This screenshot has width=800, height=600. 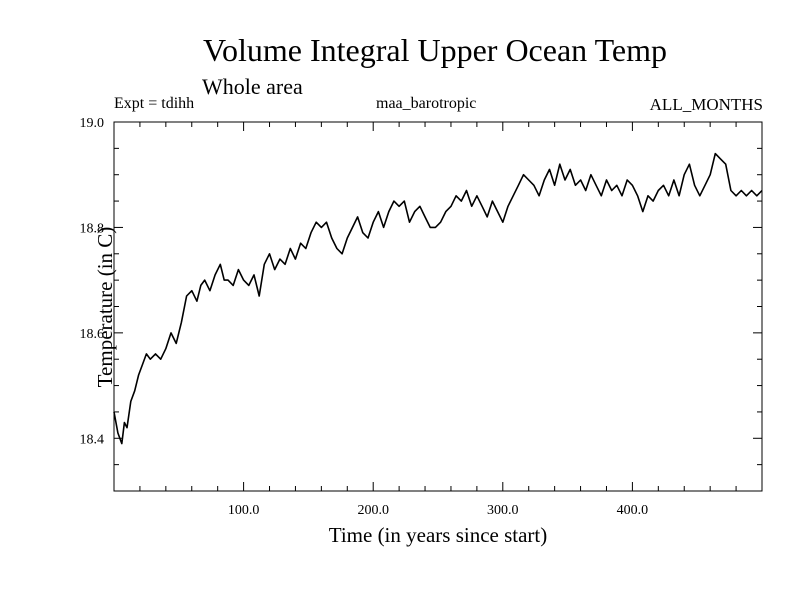 I want to click on y-tick-label: 18.8, so click(x=92, y=228).